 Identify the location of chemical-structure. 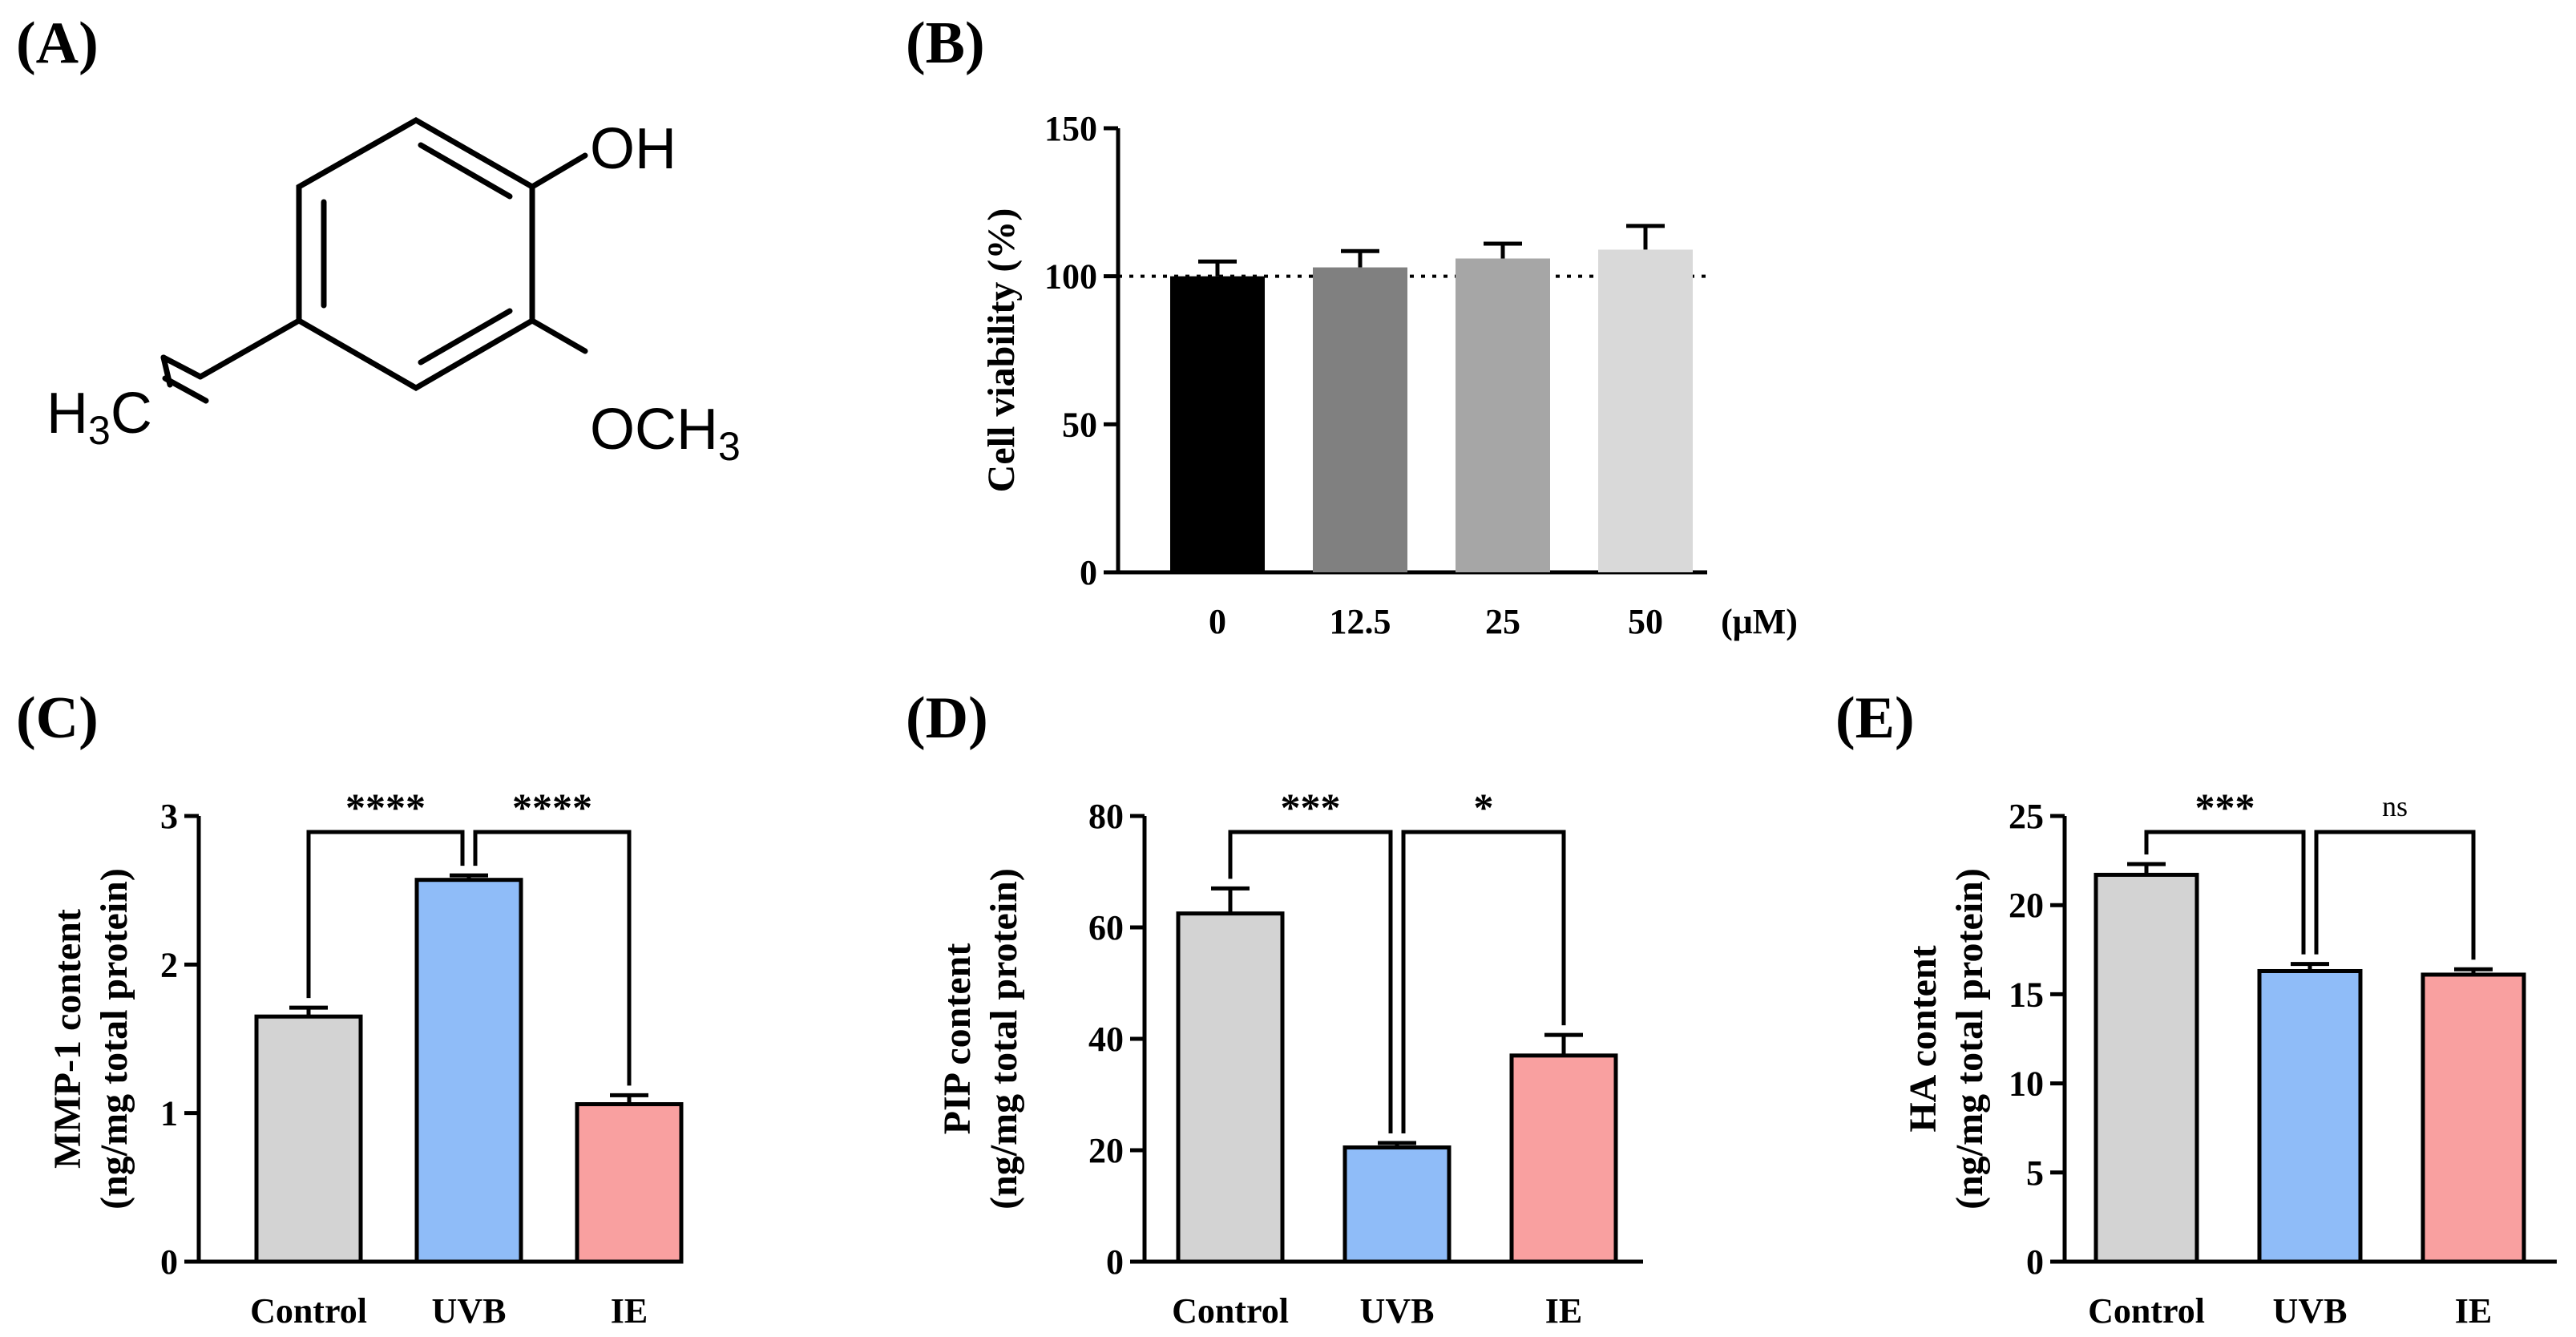
(374, 260).